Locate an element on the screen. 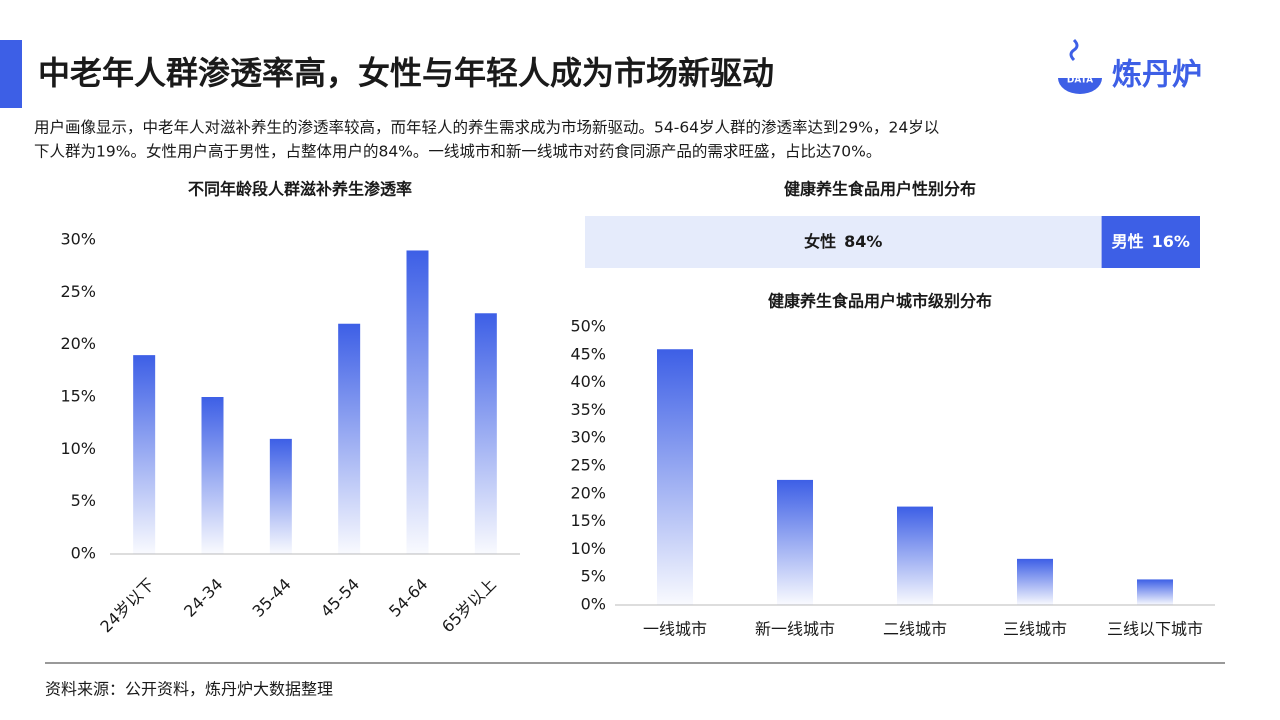 The height and width of the screenshot is (720, 1280). x-tick-label: 65岁以上 is located at coordinates (469, 606).